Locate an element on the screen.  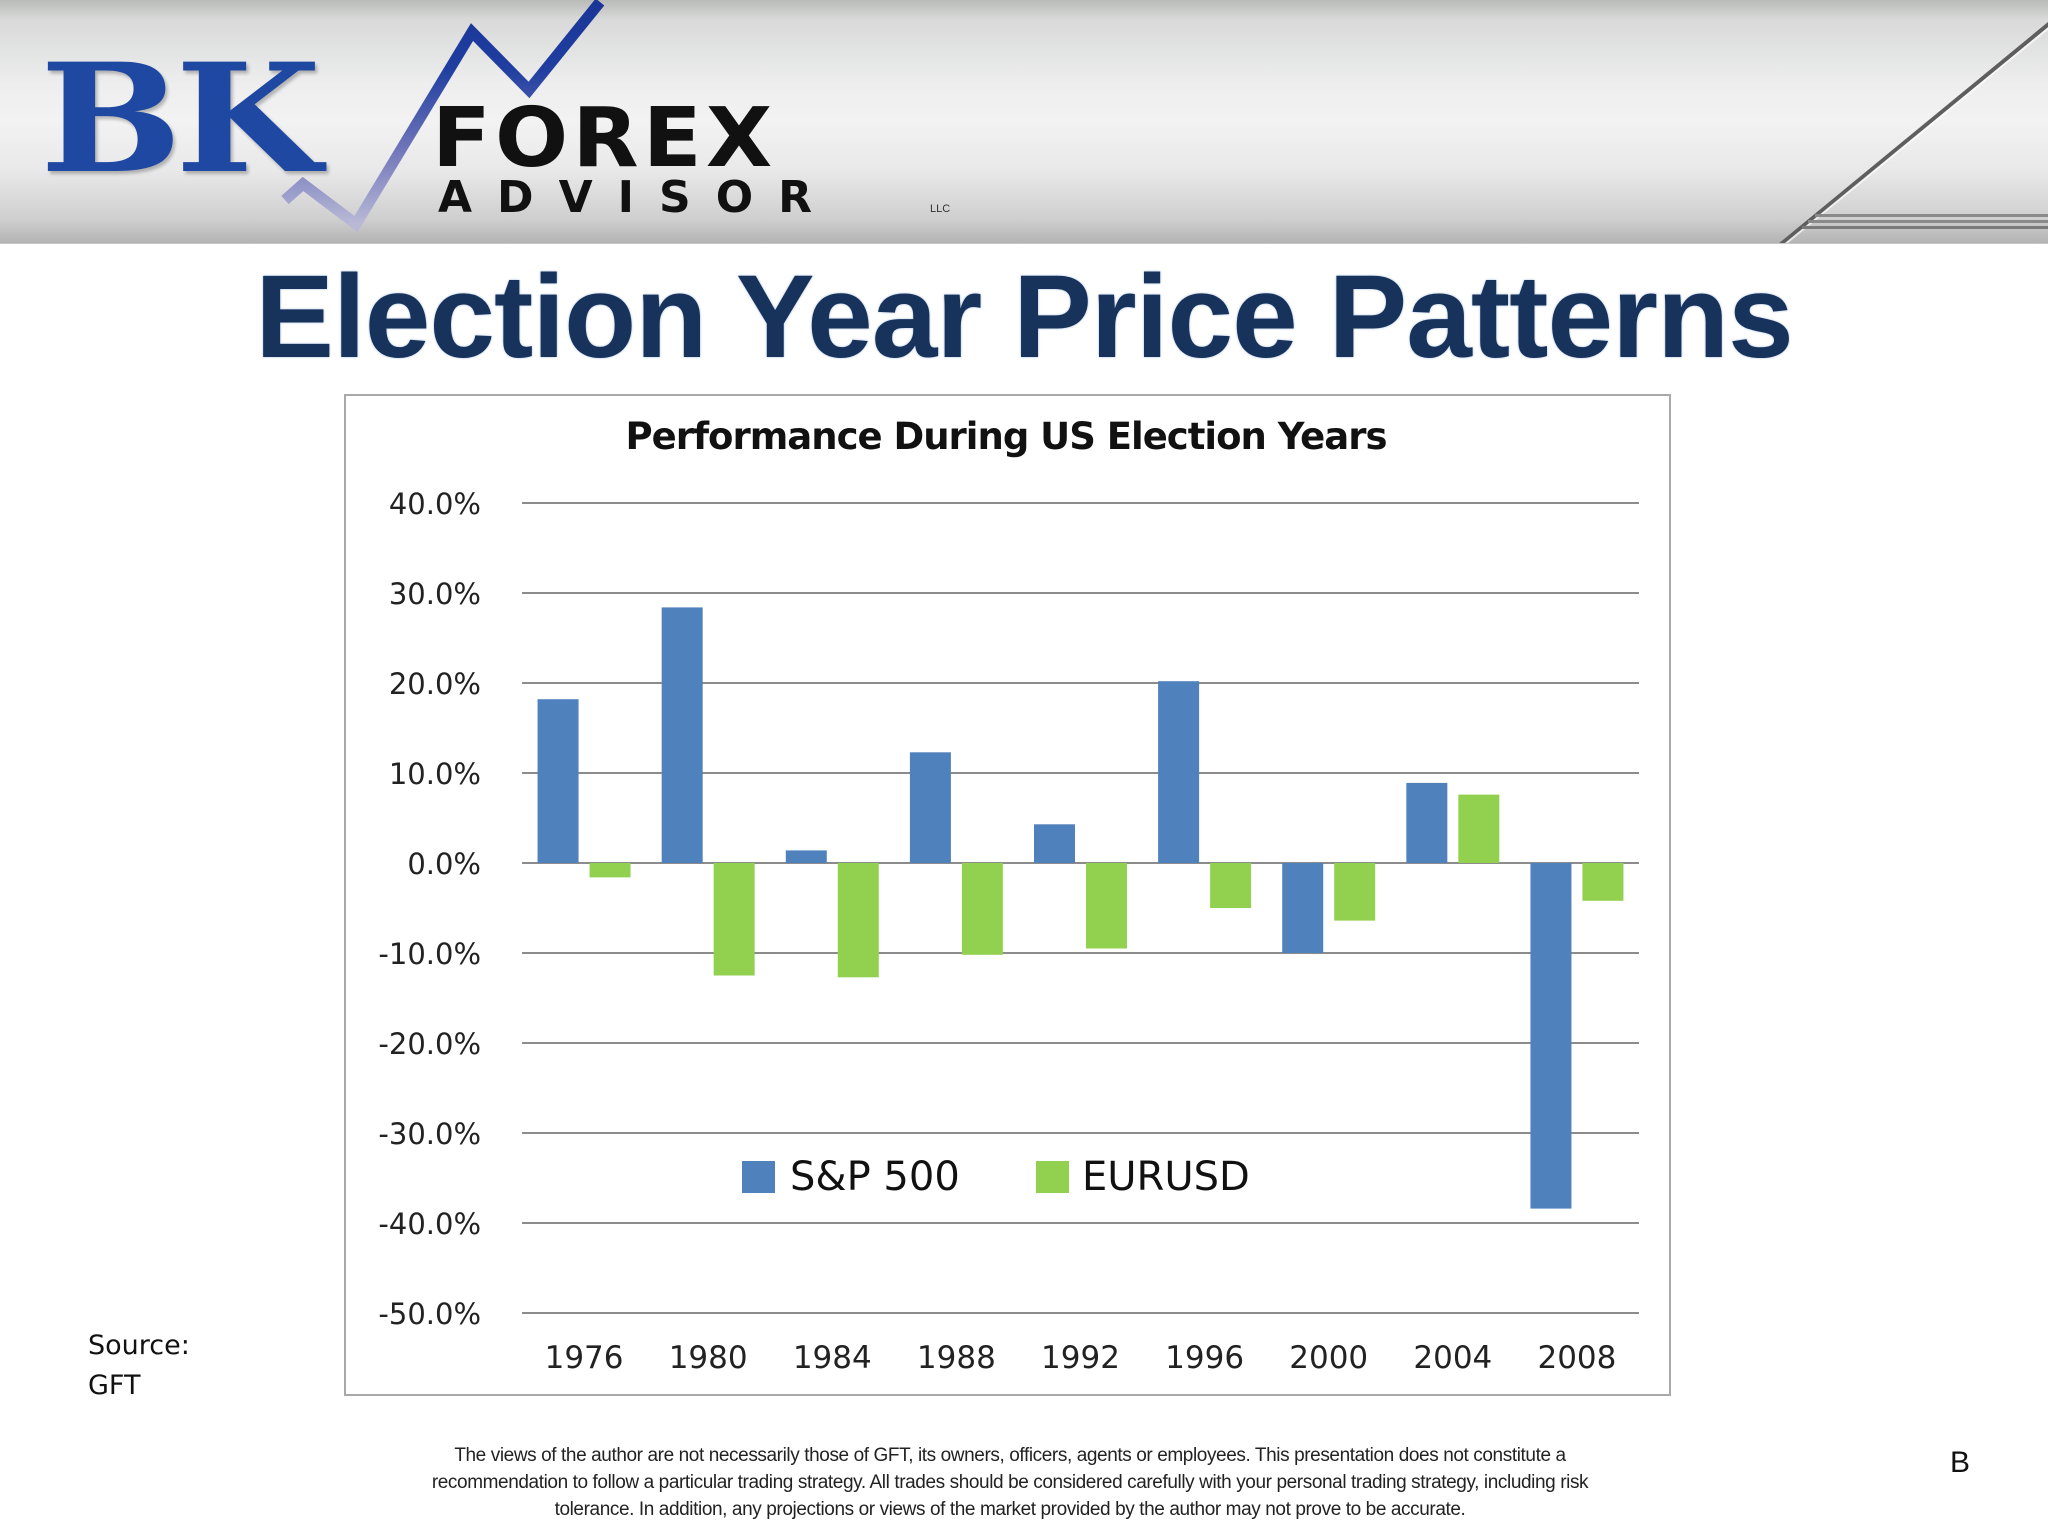
logo-graphics is located at coordinates (1164, 121).